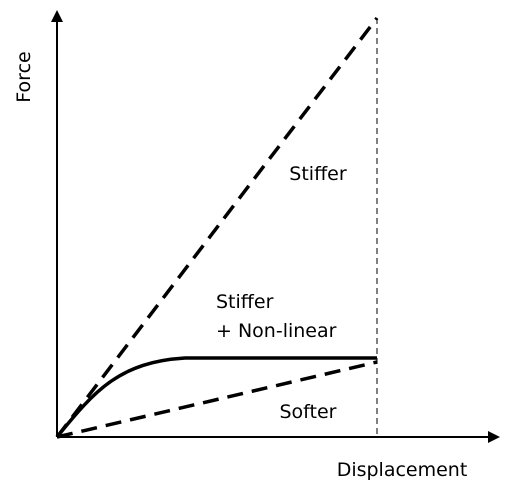 This screenshot has height=491, width=509. I want to click on x-axis-label: Displacement, so click(402, 470).